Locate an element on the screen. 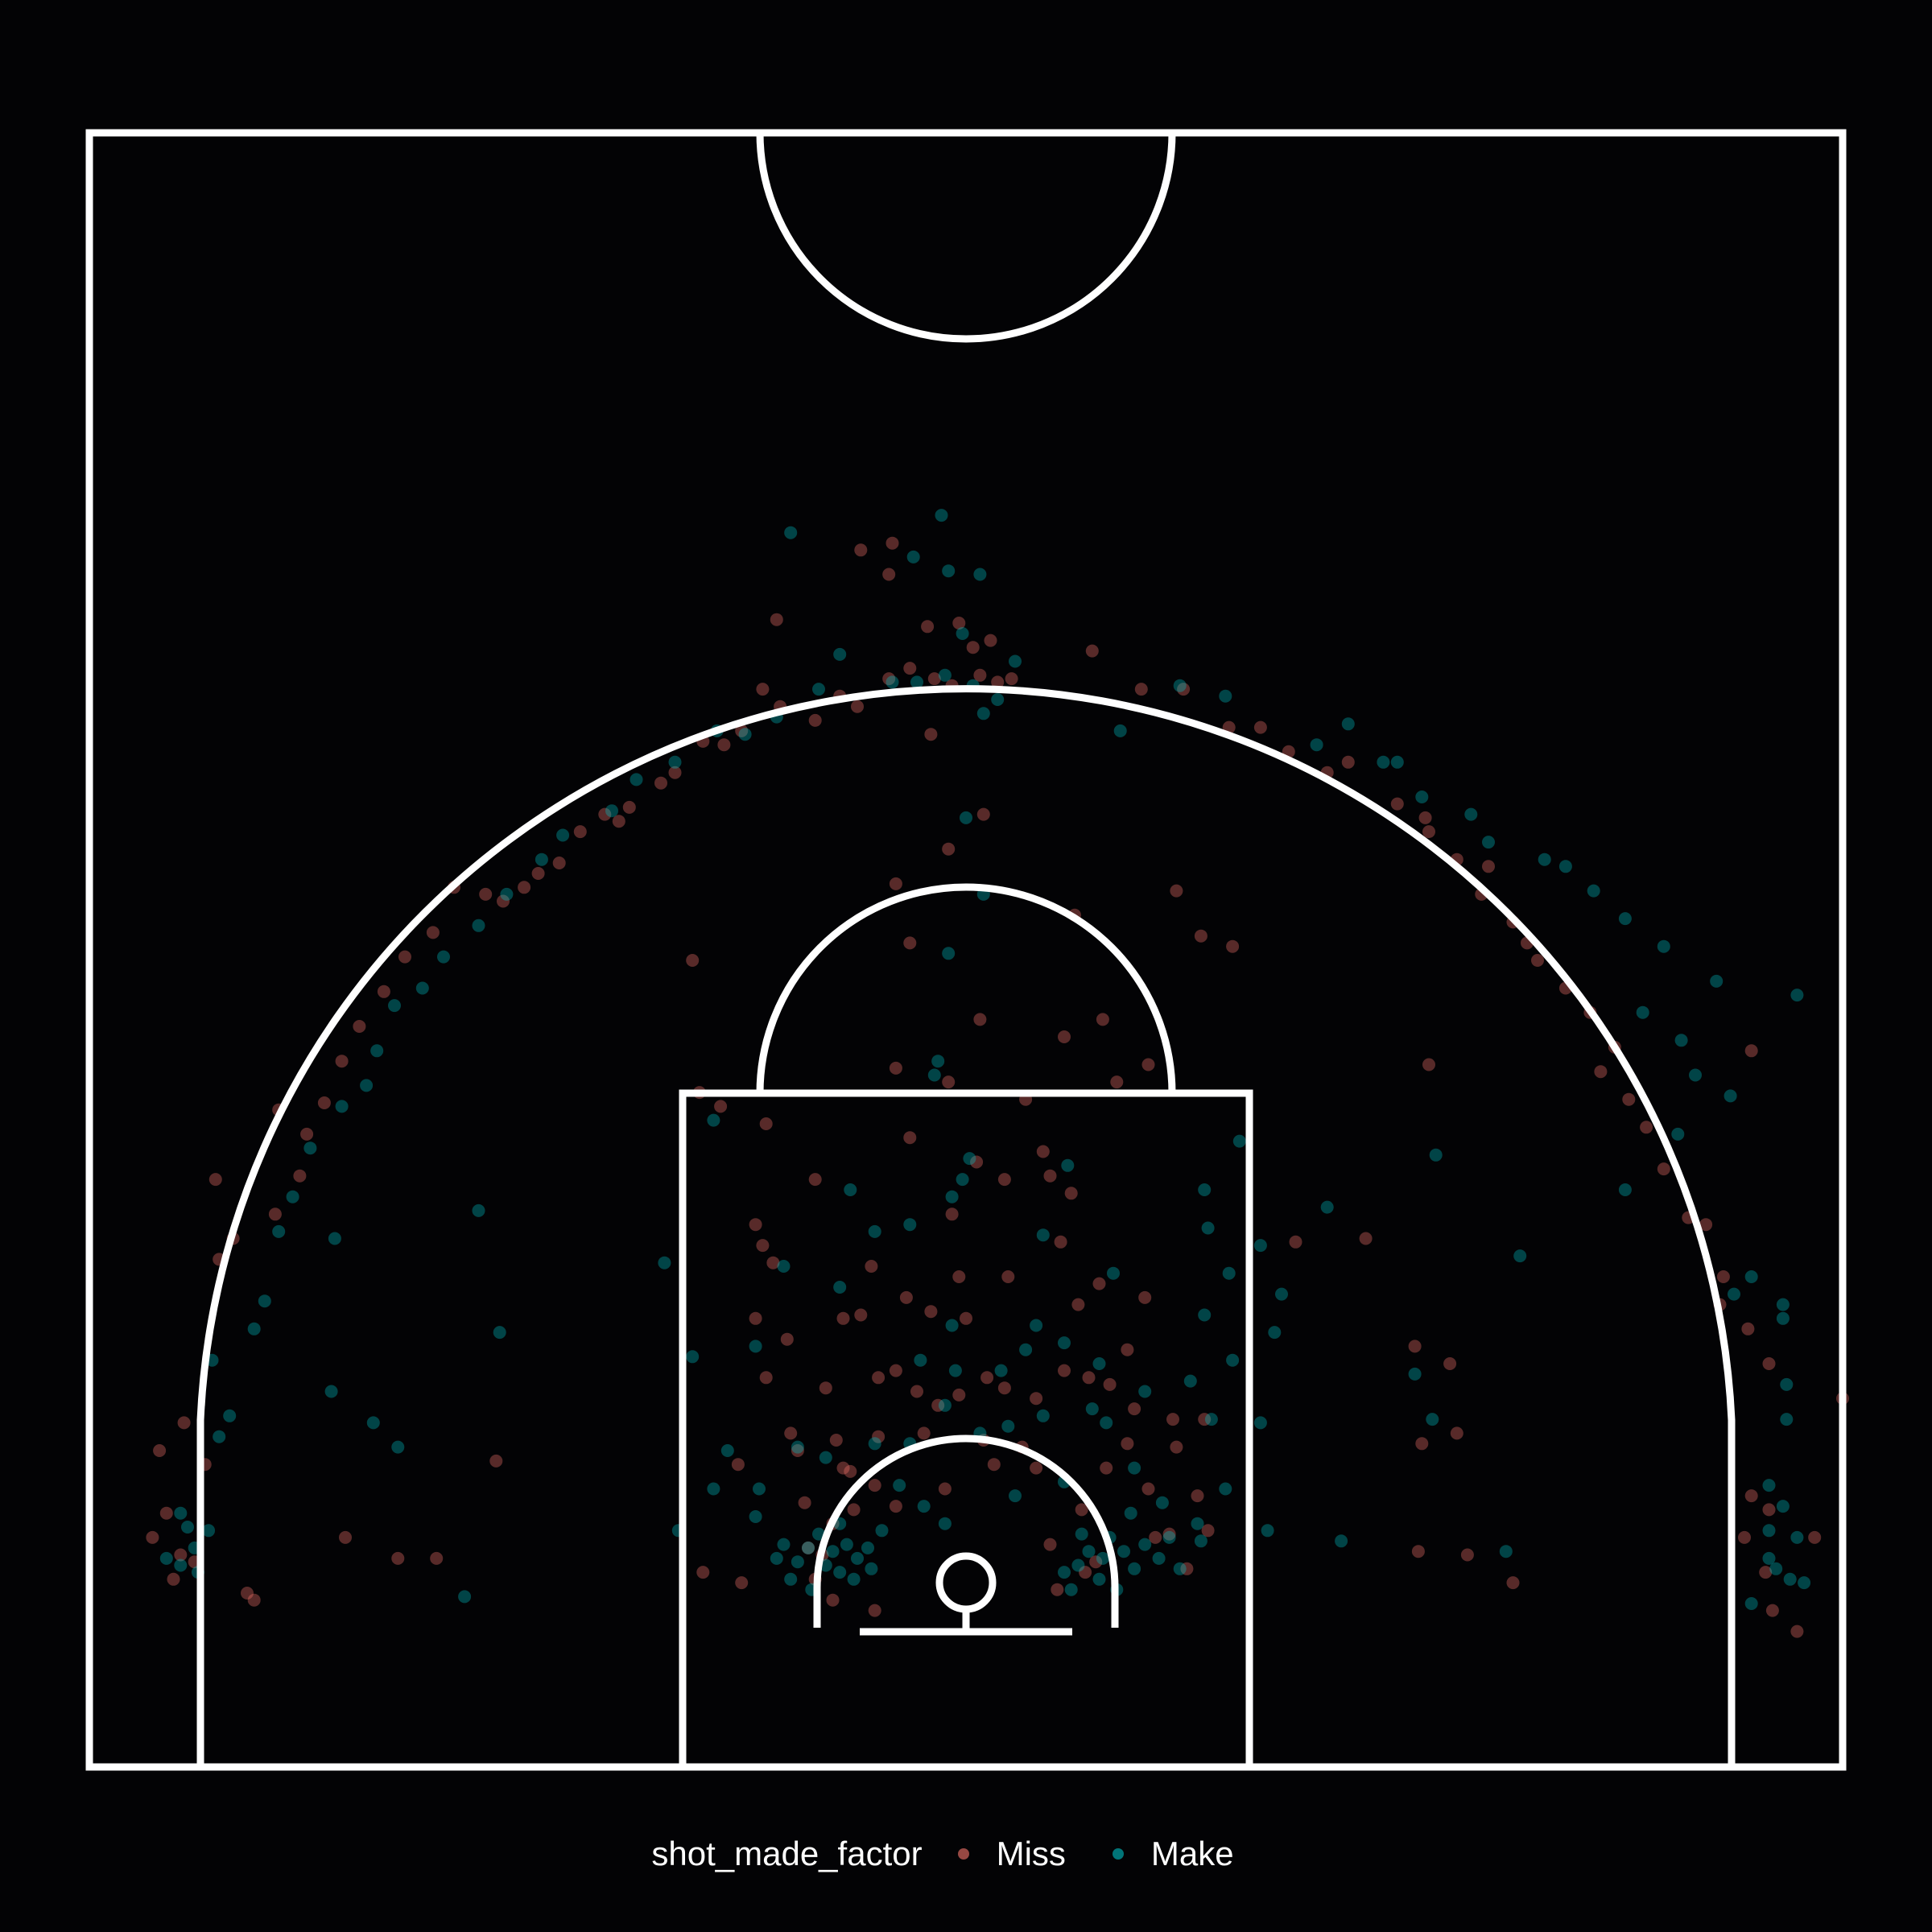 This screenshot has width=1932, height=1932. legend: shot_made_factor Miss Make is located at coordinates (966, 1854).